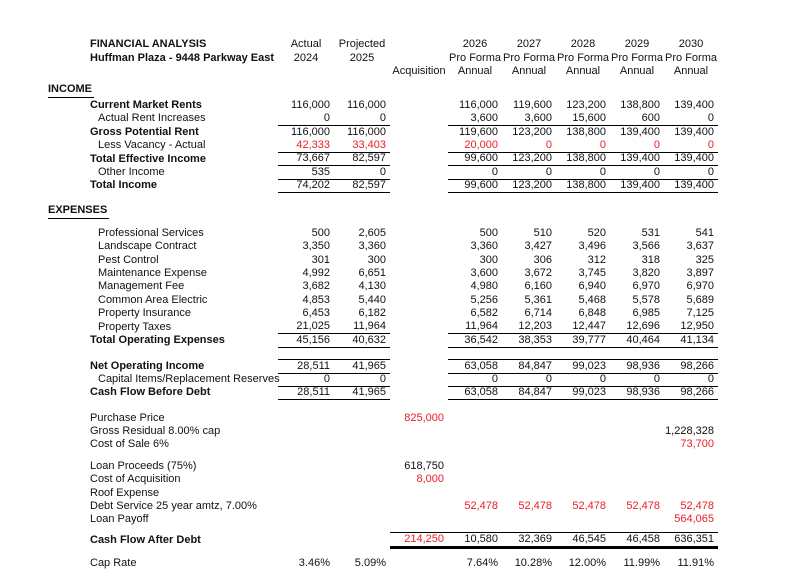 The width and height of the screenshot is (789, 588). What do you see at coordinates (700, 313) in the screenshot?
I see `value-cell-pf_2030: 7,125` at bounding box center [700, 313].